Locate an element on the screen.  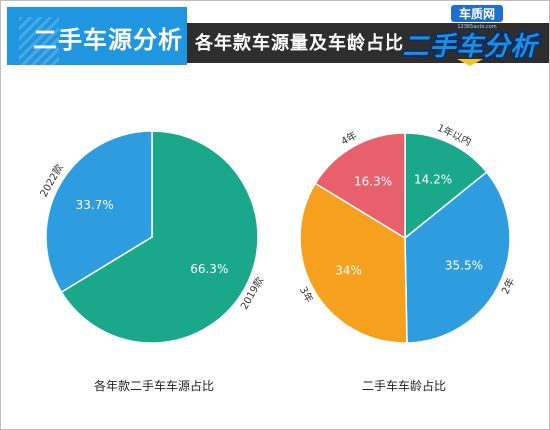
page-subtitle: 各年款车源量及车龄占比 is located at coordinates (299, 43).